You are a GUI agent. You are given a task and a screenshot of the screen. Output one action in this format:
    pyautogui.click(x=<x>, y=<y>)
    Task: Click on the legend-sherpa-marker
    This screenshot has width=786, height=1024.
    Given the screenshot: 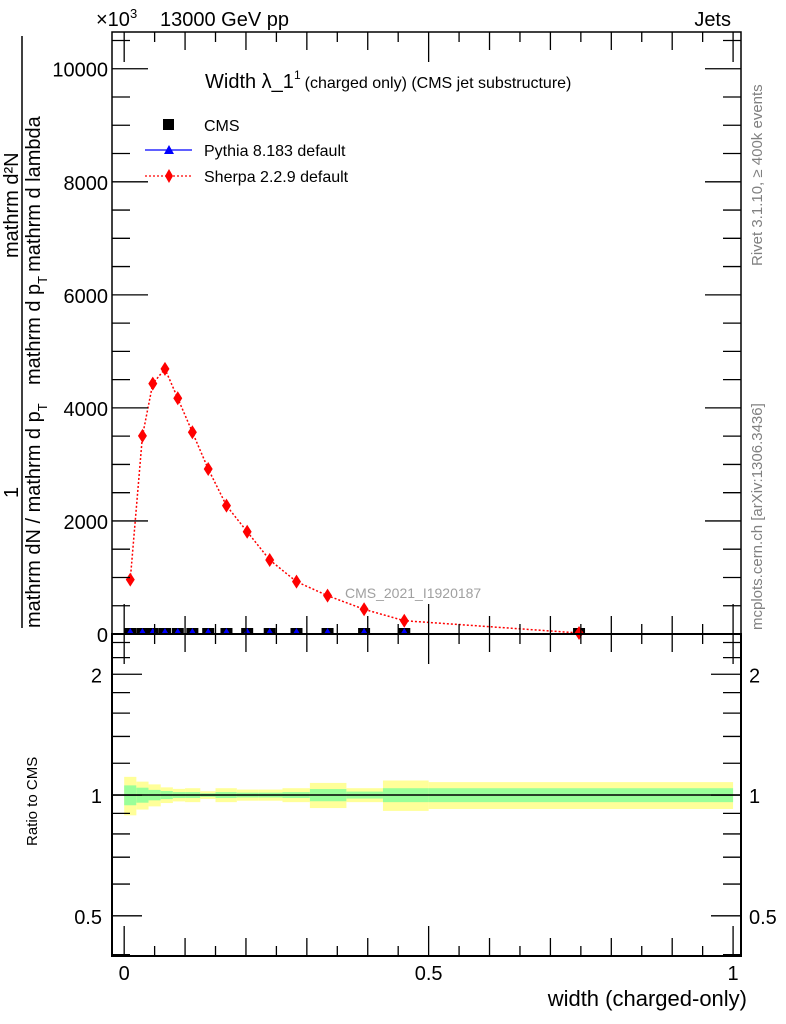 What is the action you would take?
    pyautogui.click(x=169, y=176)
    